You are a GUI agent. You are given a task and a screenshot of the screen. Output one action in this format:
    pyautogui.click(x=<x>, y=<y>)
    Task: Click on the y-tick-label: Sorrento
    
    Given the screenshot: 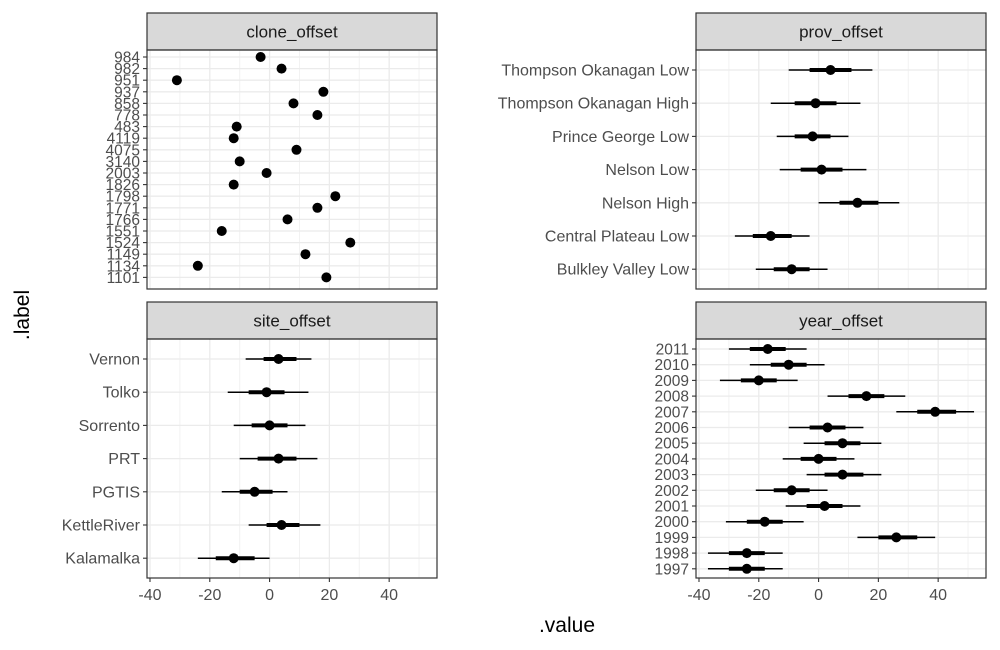 What is the action you would take?
    pyautogui.click(x=109, y=426)
    